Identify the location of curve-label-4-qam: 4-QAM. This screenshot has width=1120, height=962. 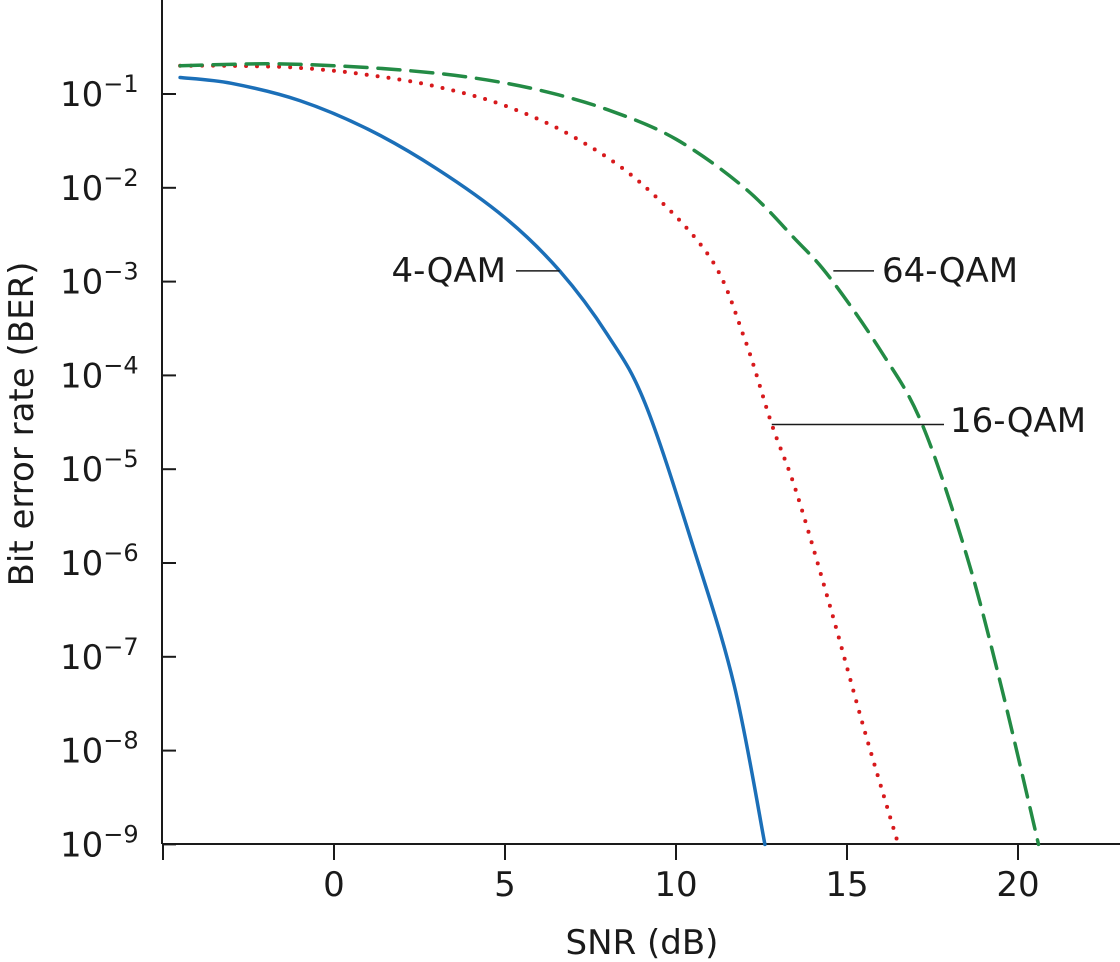
(448, 271).